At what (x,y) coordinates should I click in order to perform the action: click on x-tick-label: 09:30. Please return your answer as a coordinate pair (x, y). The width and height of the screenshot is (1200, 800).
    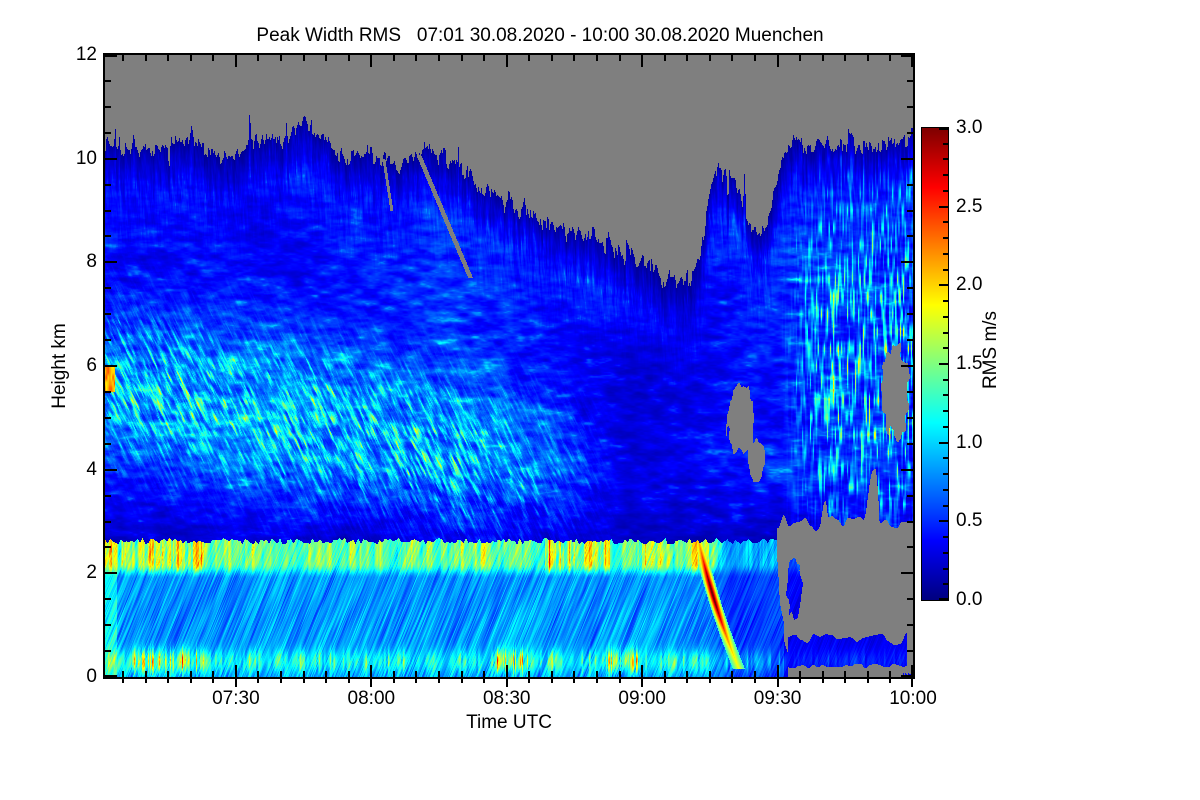
    Looking at the image, I should click on (777, 698).